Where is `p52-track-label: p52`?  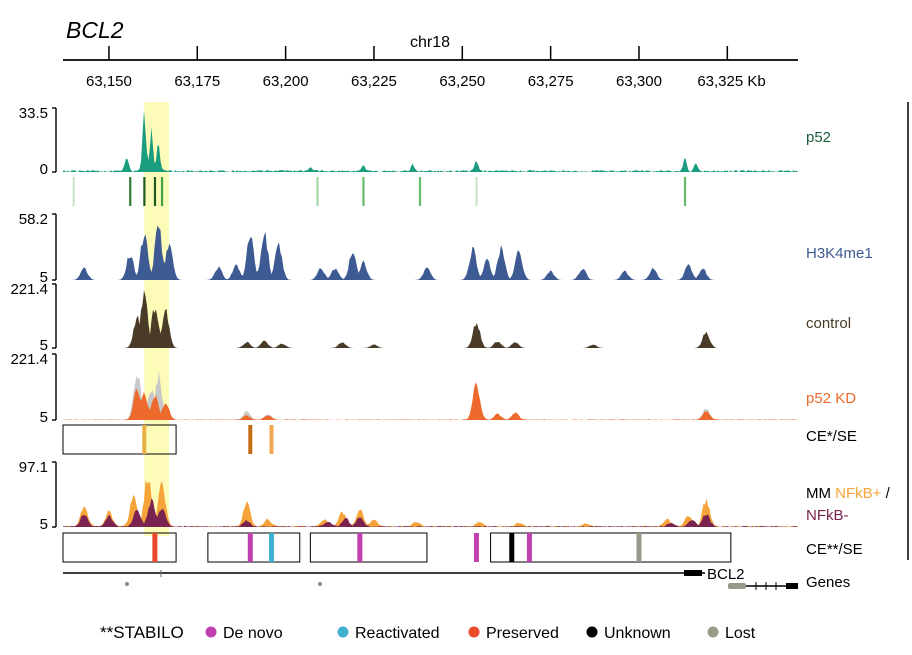 p52-track-label: p52 is located at coordinates (818, 137).